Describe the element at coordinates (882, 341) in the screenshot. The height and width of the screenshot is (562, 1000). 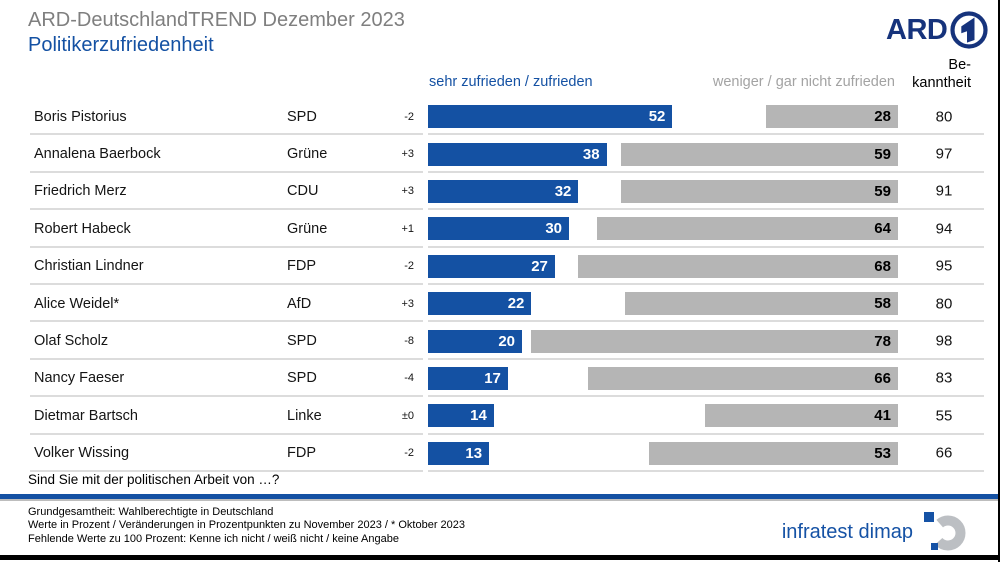
I see `dissatisfied-value: 78` at that location.